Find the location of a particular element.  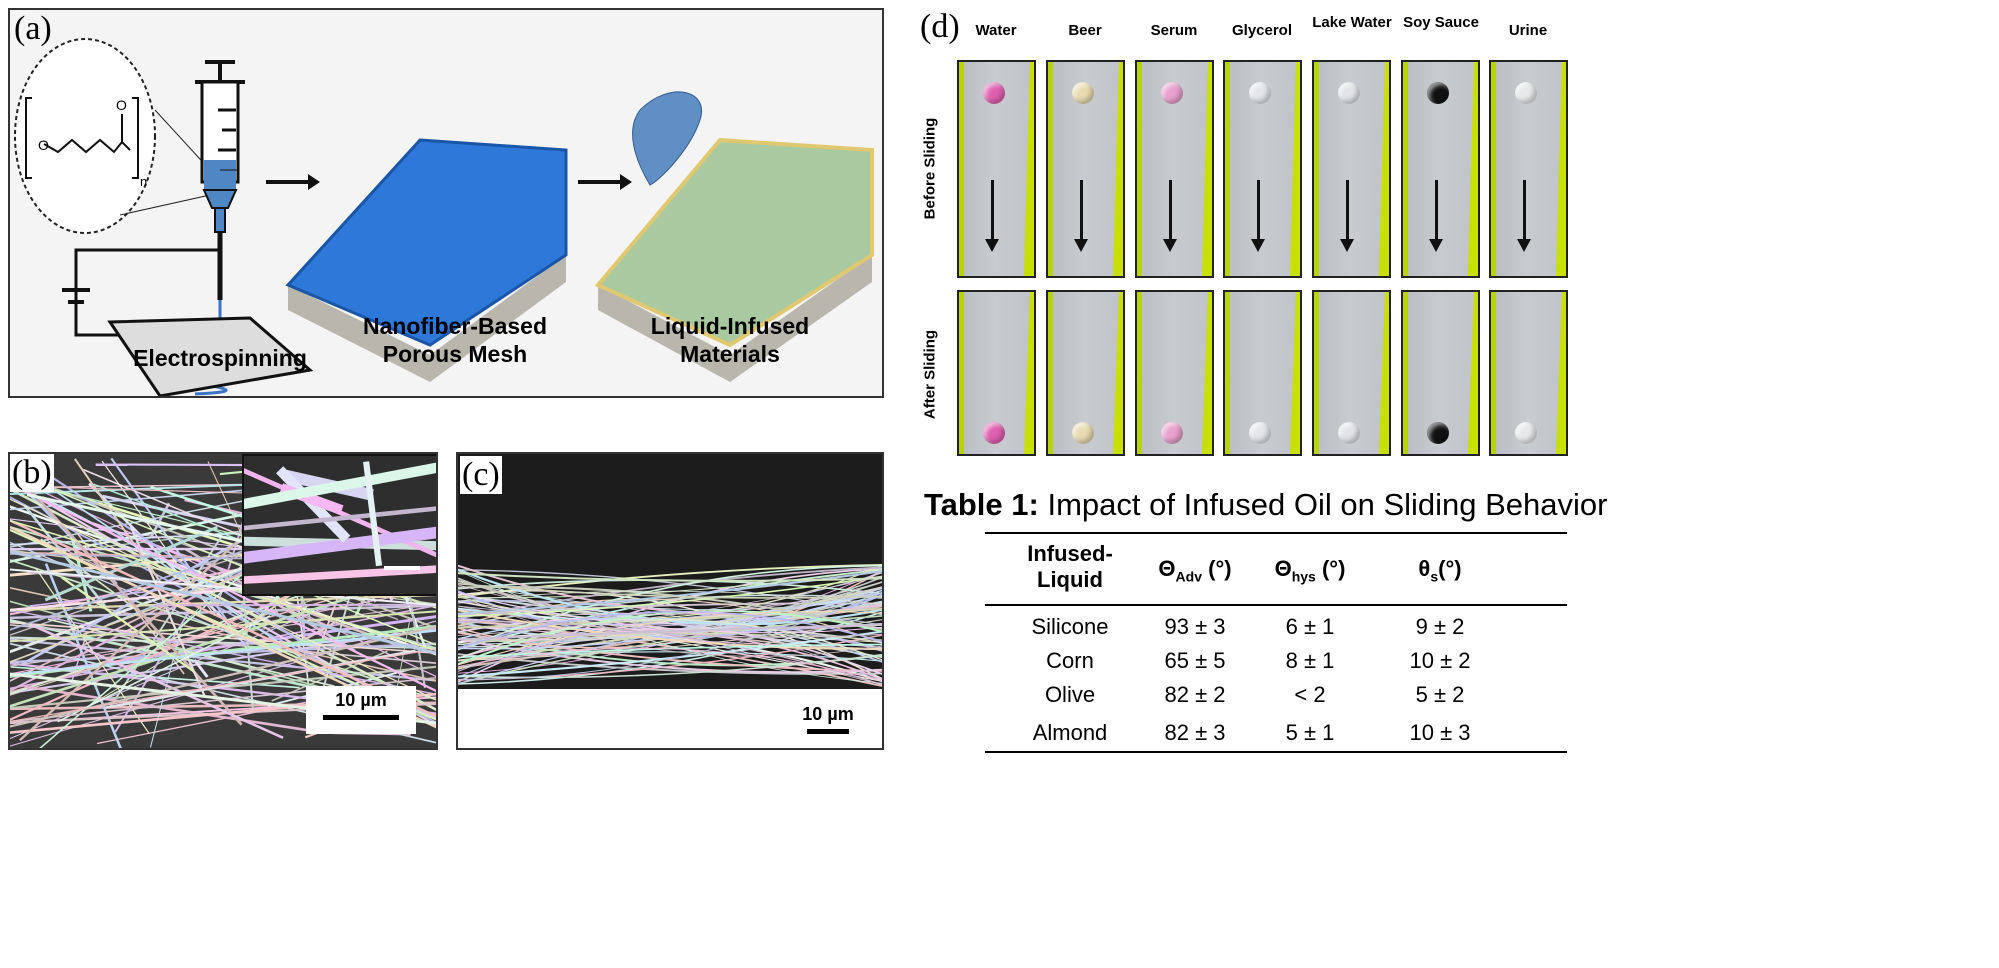

liquid-label: Water is located at coordinates (996, 30).